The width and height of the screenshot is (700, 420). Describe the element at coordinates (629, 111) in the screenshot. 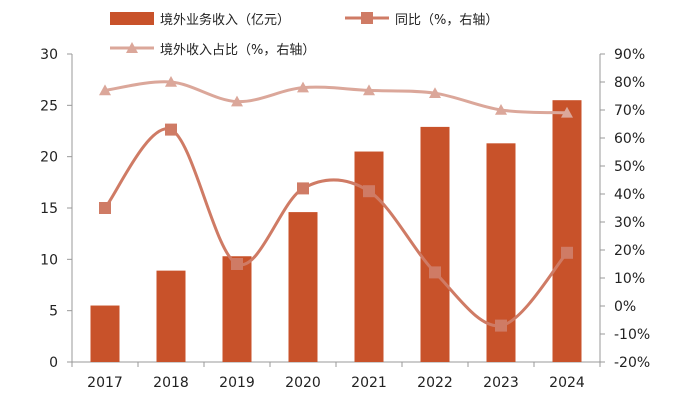

I see `right-tick-label: 70%` at that location.